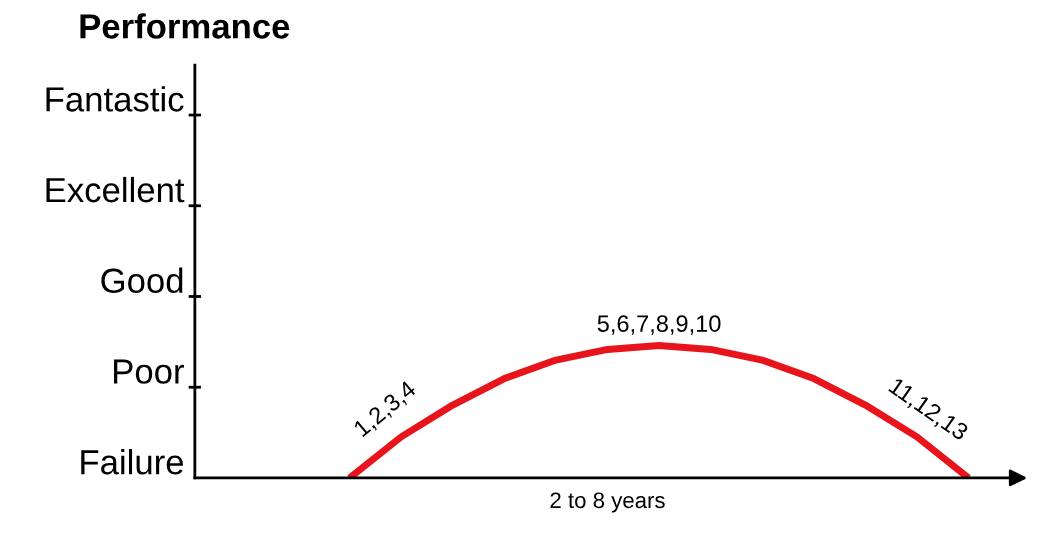  What do you see at coordinates (142, 280) in the screenshot?
I see `text: Good` at bounding box center [142, 280].